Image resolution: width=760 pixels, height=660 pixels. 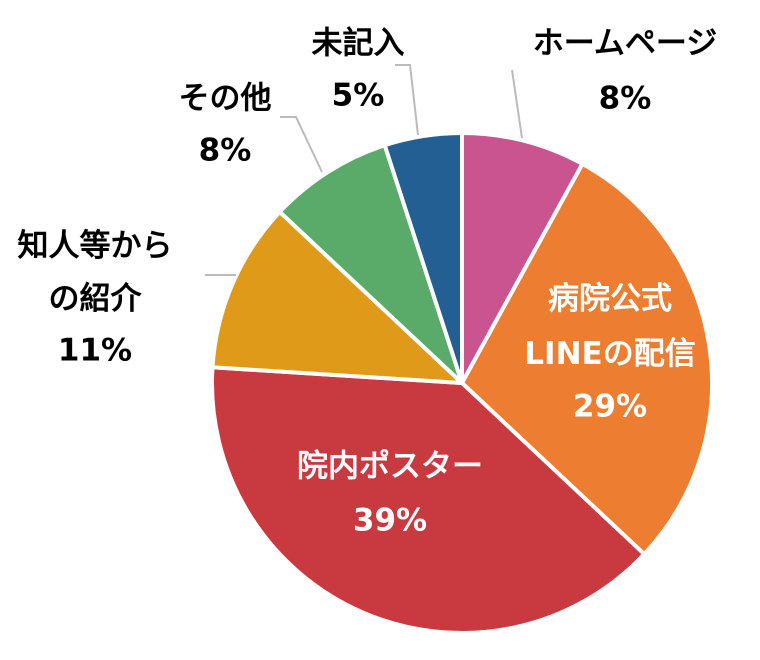 What do you see at coordinates (610, 407) in the screenshot?
I see `value-label: 29%` at bounding box center [610, 407].